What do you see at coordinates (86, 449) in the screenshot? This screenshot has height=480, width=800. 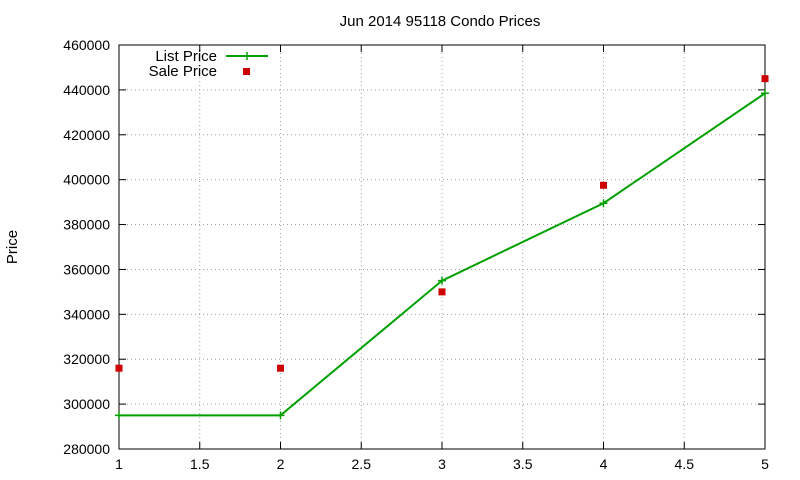 I see `y-tick-label: 280000` at bounding box center [86, 449].